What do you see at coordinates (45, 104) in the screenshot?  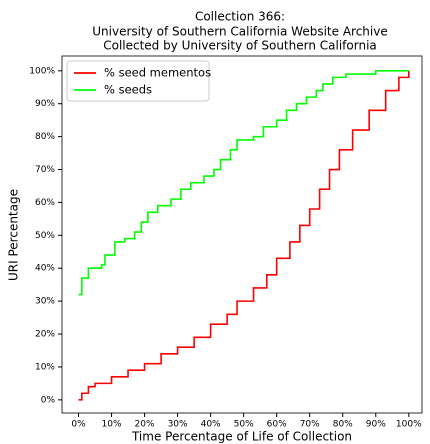 I see `y-tick-label: 90%` at bounding box center [45, 104].